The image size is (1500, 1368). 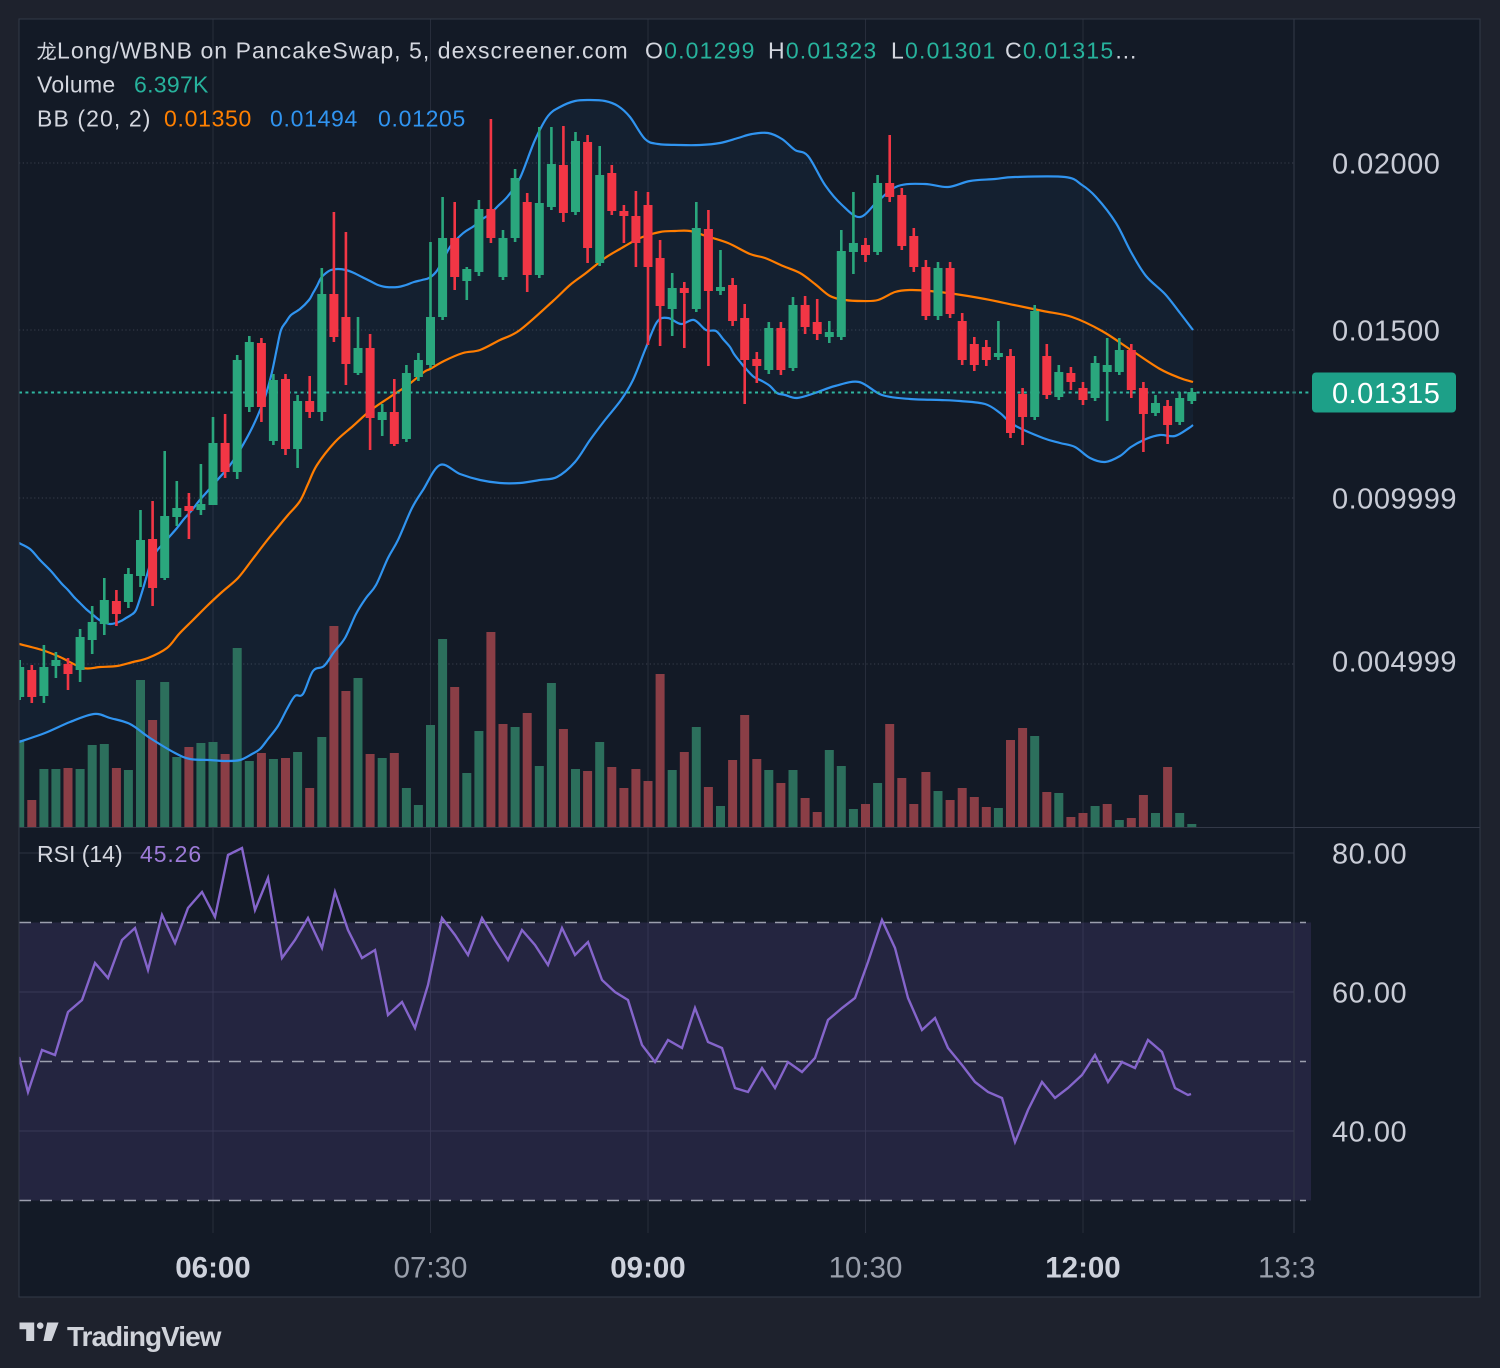 What do you see at coordinates (422, 119) in the screenshot?
I see `svg-text: 0.01205` at bounding box center [422, 119].